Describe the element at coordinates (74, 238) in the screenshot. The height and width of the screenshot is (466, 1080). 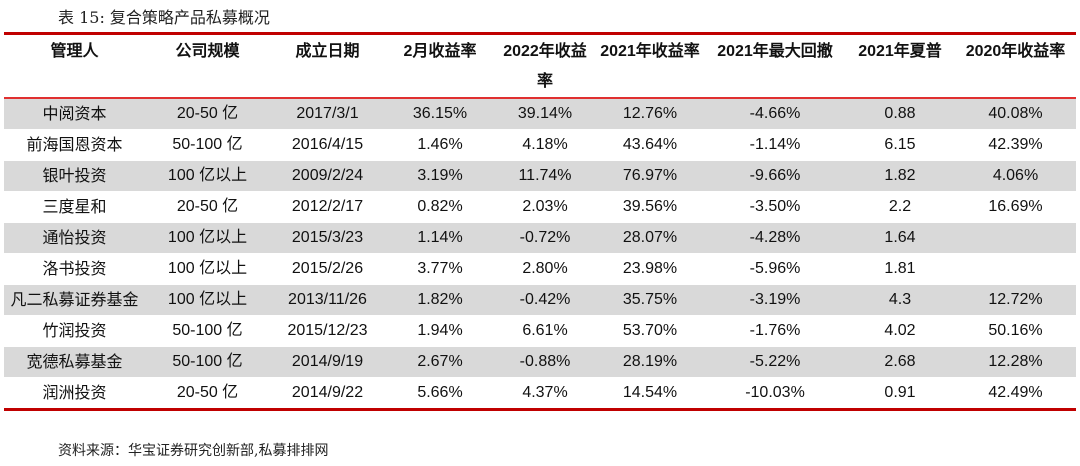
I see `table-cell: 通怡投资` at that location.